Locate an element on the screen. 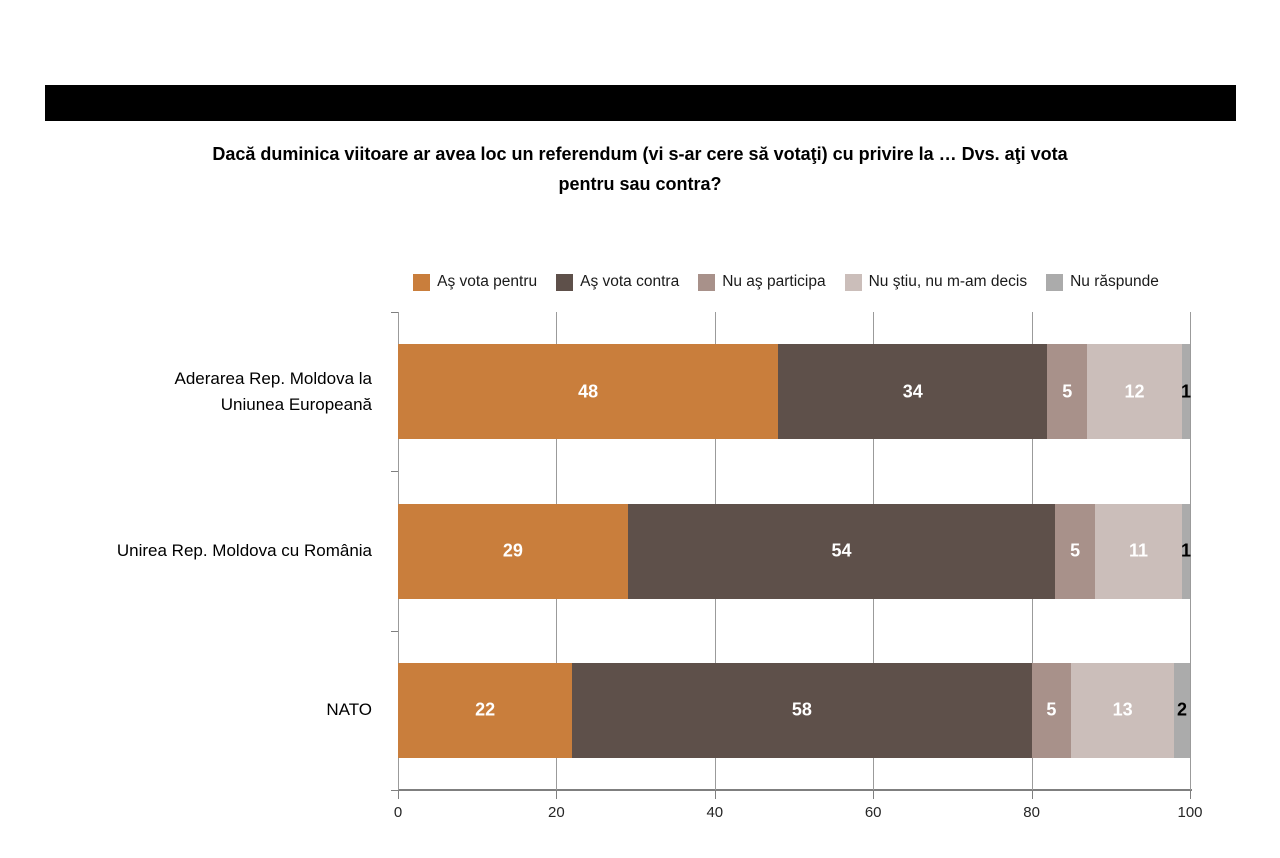 This screenshot has height=858, width=1280. category-label-line: Uniunea Europeană is located at coordinates (296, 404).